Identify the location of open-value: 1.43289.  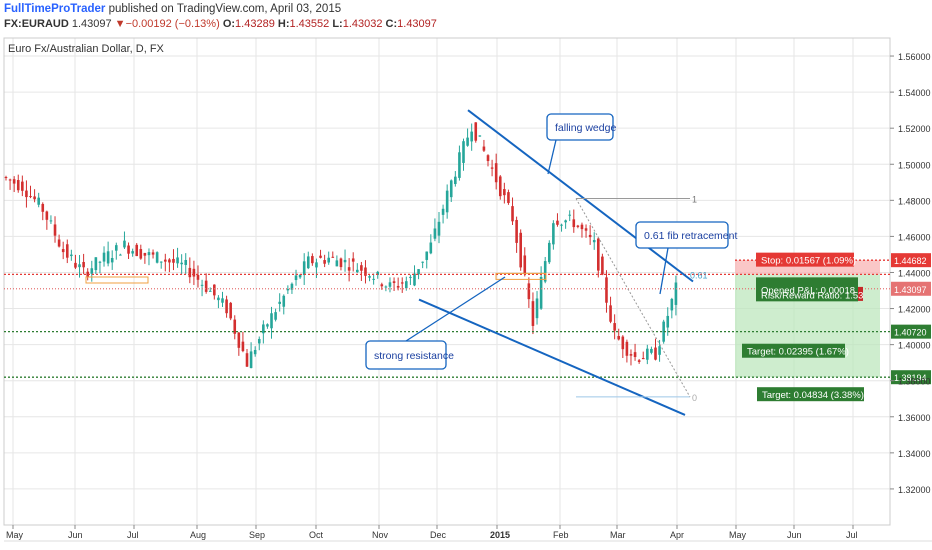
(255, 24).